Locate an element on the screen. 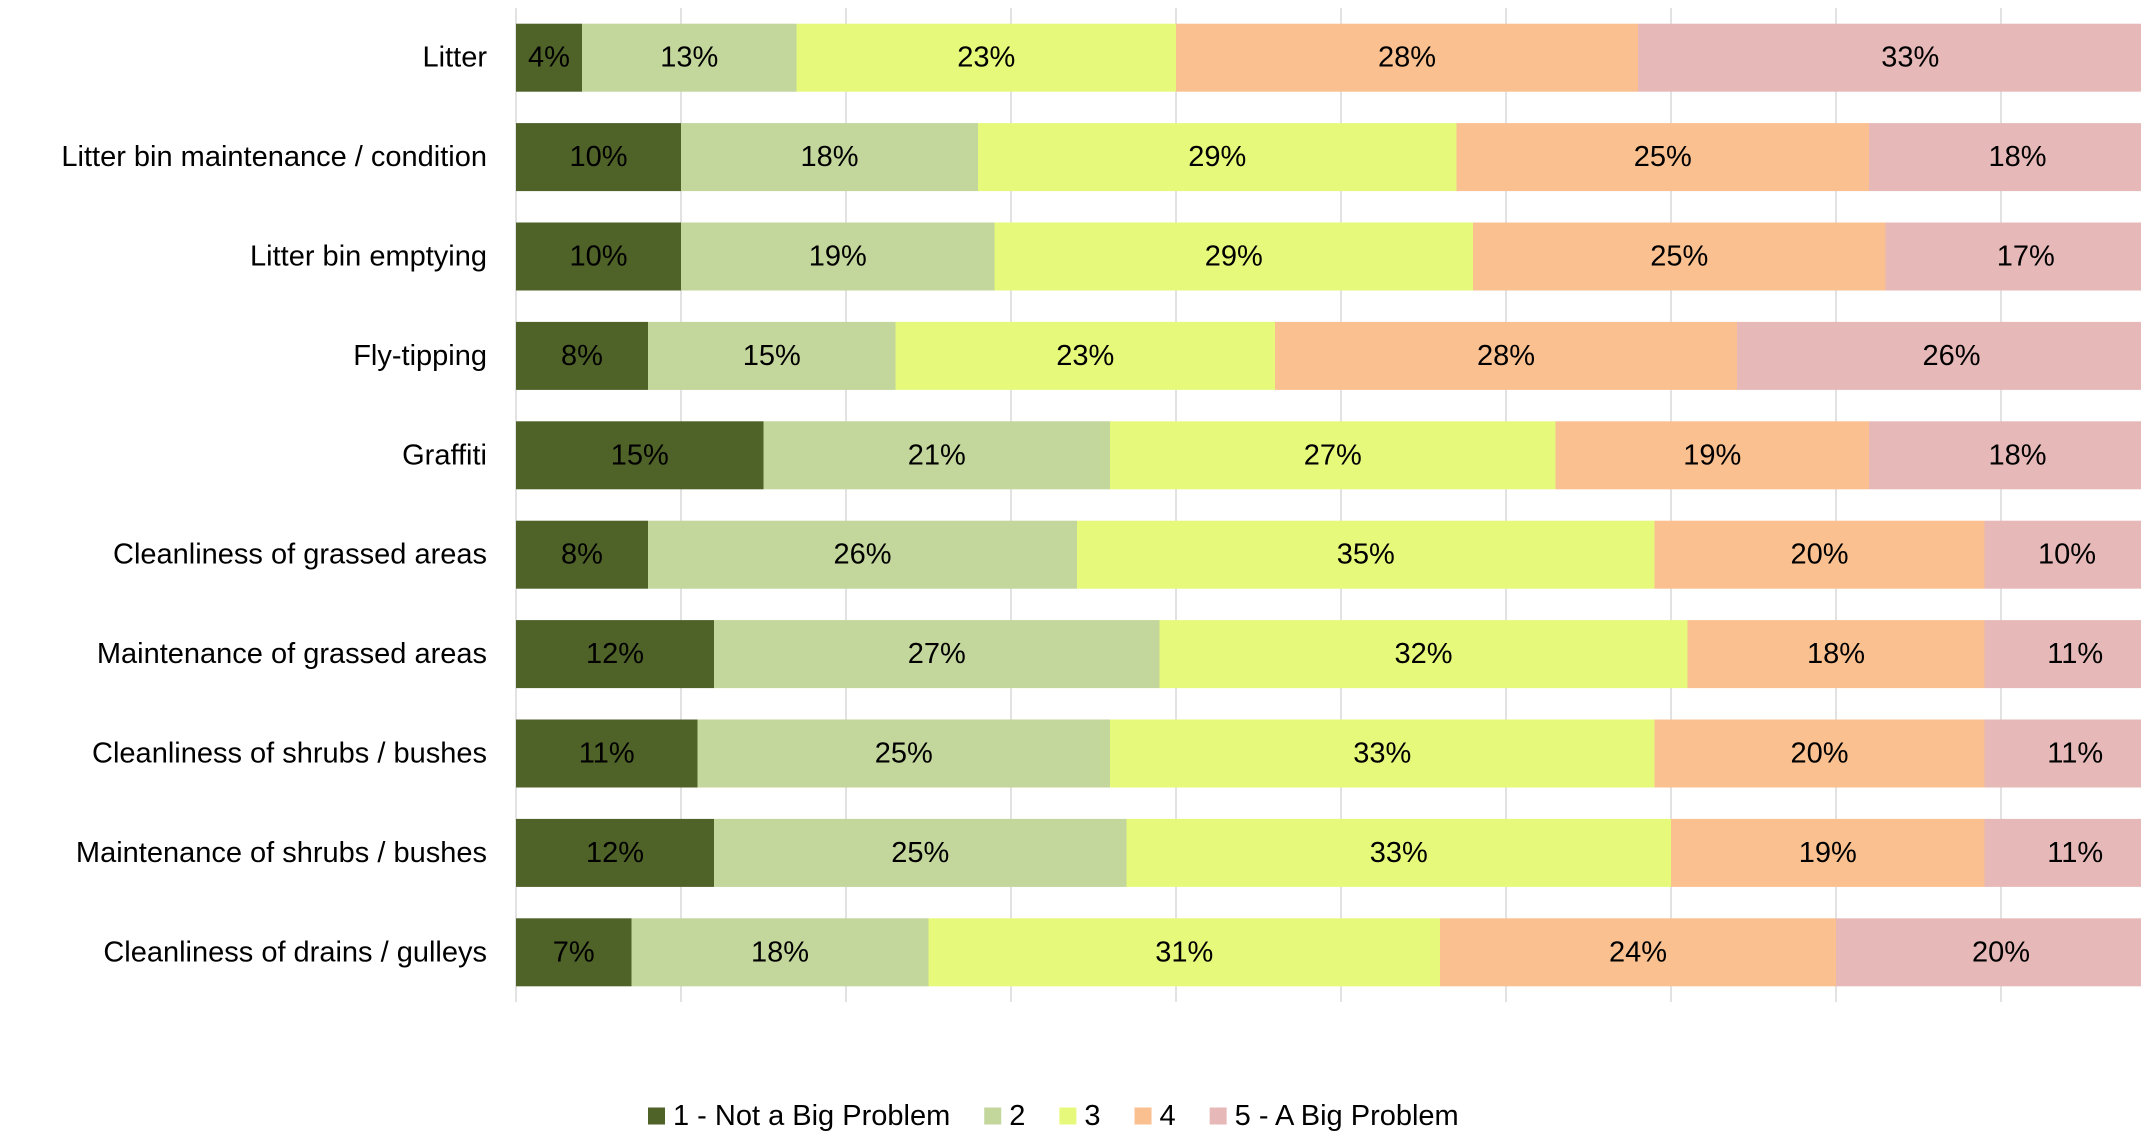 The height and width of the screenshot is (1134, 2141). data-label: 7% is located at coordinates (574, 952).